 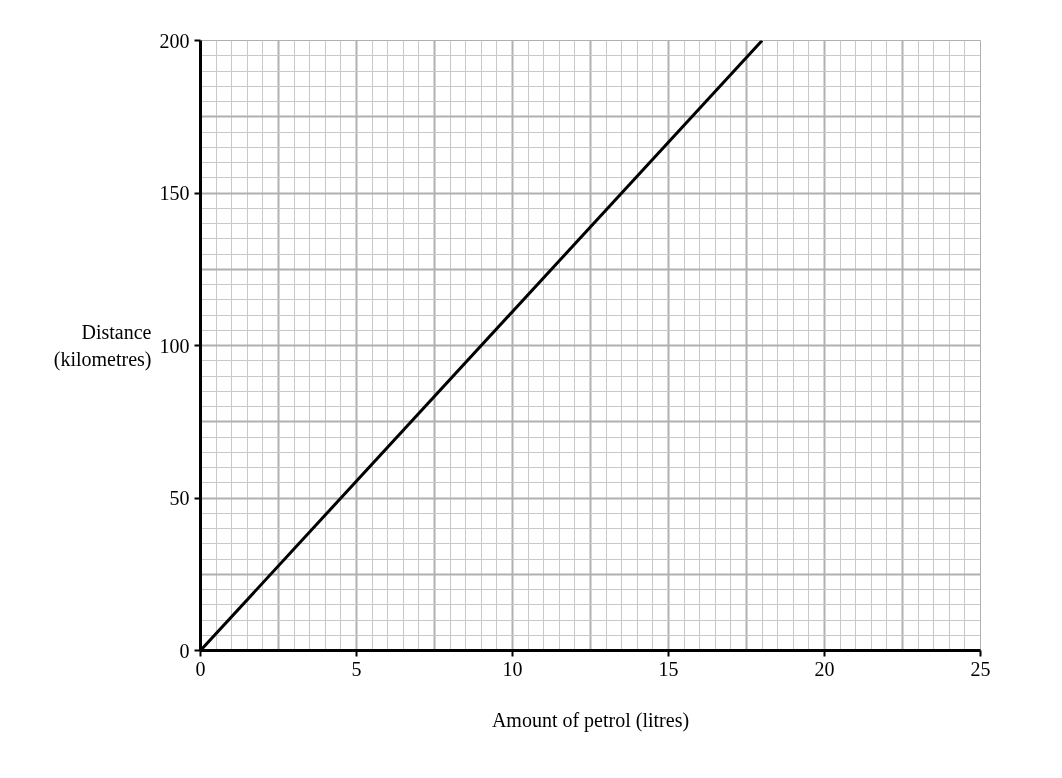 What do you see at coordinates (174, 193) in the screenshot?
I see `y-tick-label: 150` at bounding box center [174, 193].